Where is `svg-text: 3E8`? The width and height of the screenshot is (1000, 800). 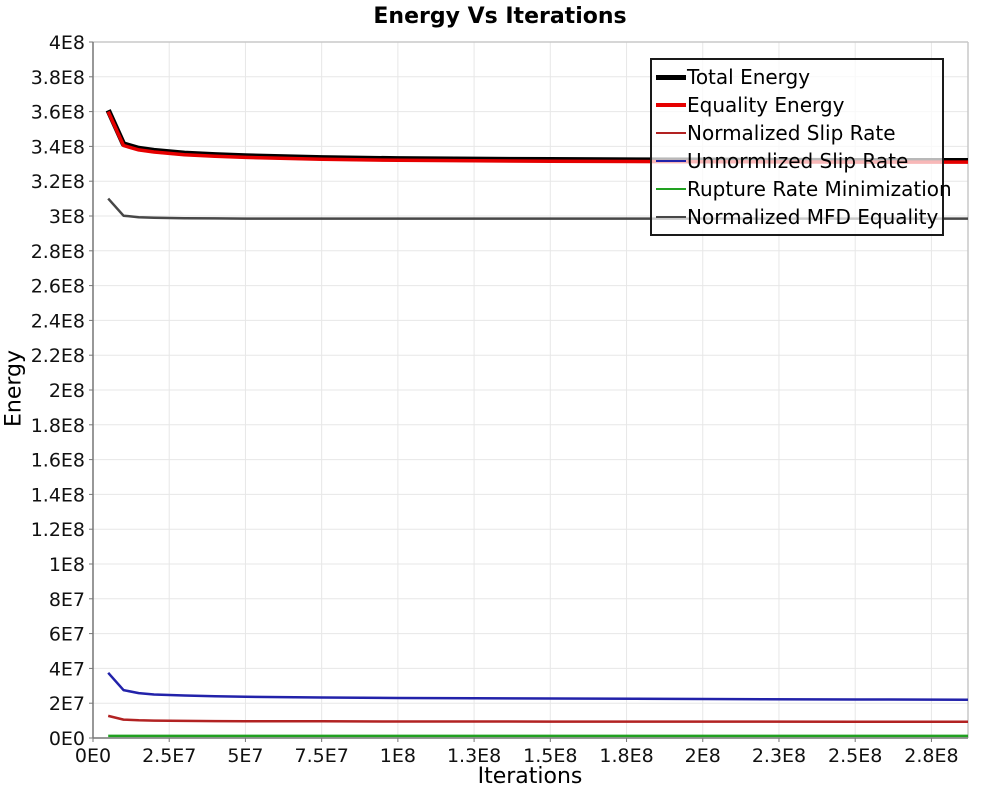 svg-text: 3E8 is located at coordinates (67, 217).